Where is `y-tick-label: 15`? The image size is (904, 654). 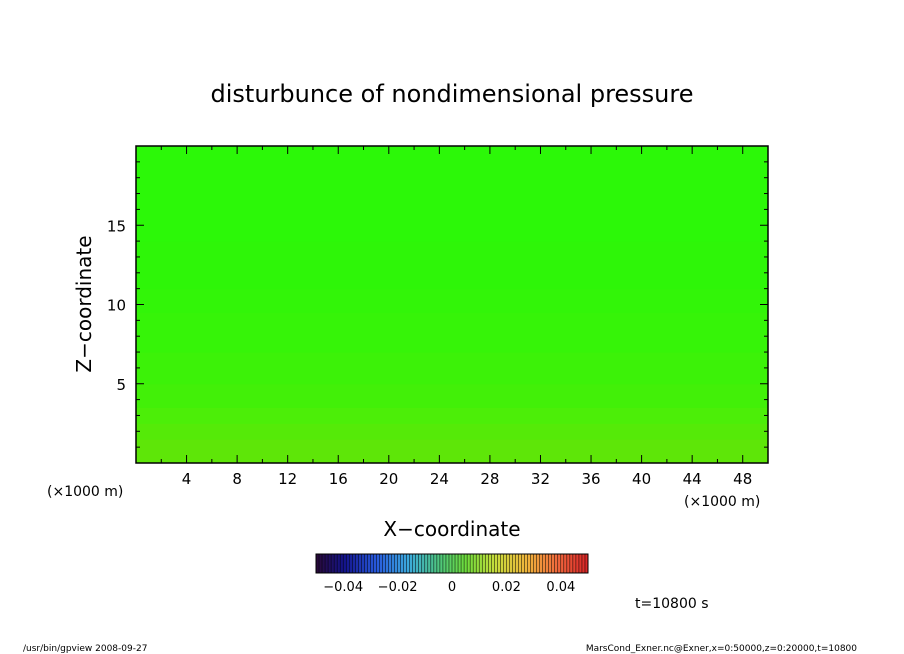
y-tick-label: 15 is located at coordinates (116, 226).